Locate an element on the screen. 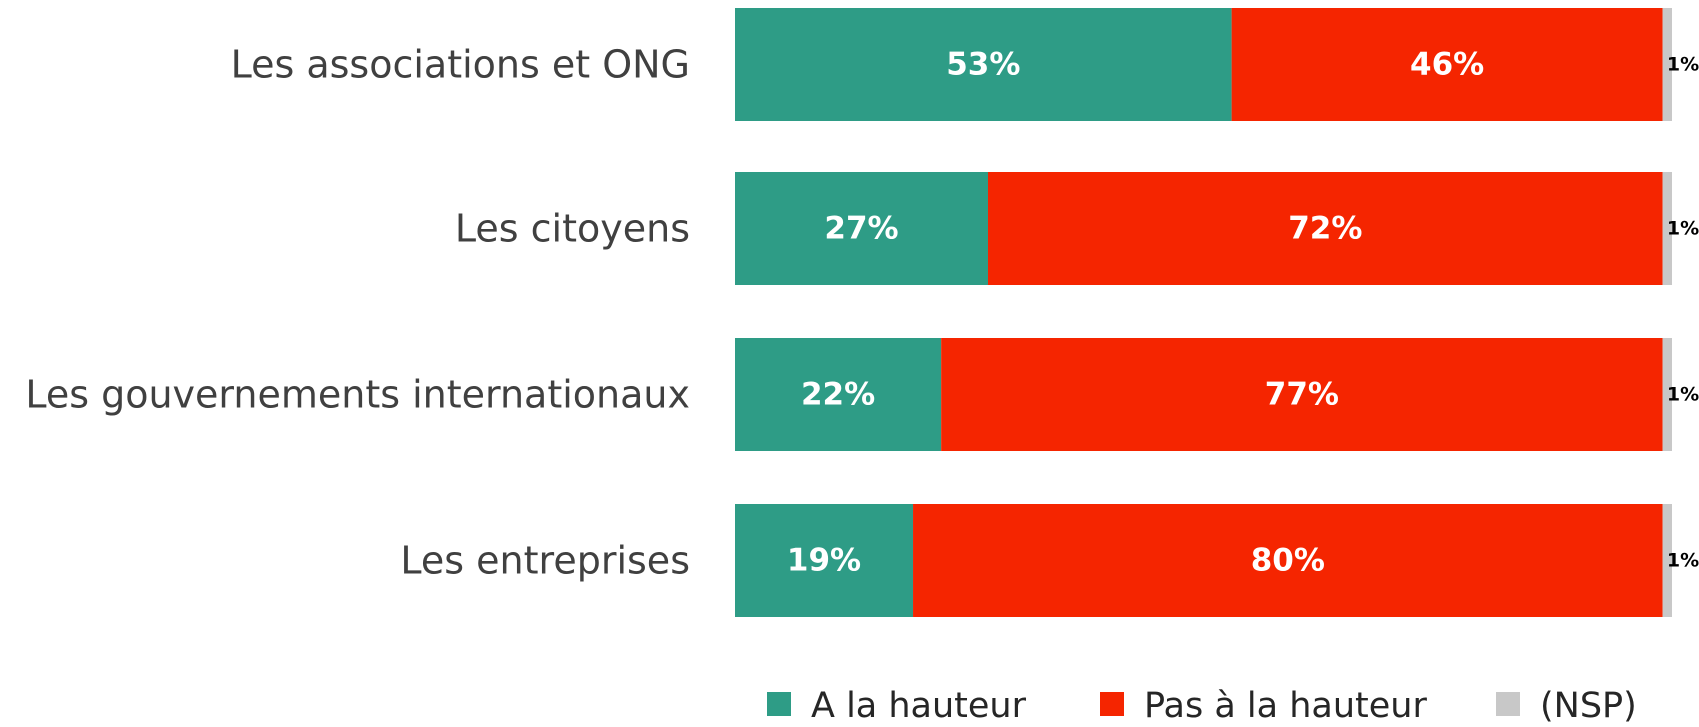 The width and height of the screenshot is (1699, 727). value-label: 46% is located at coordinates (1447, 65).